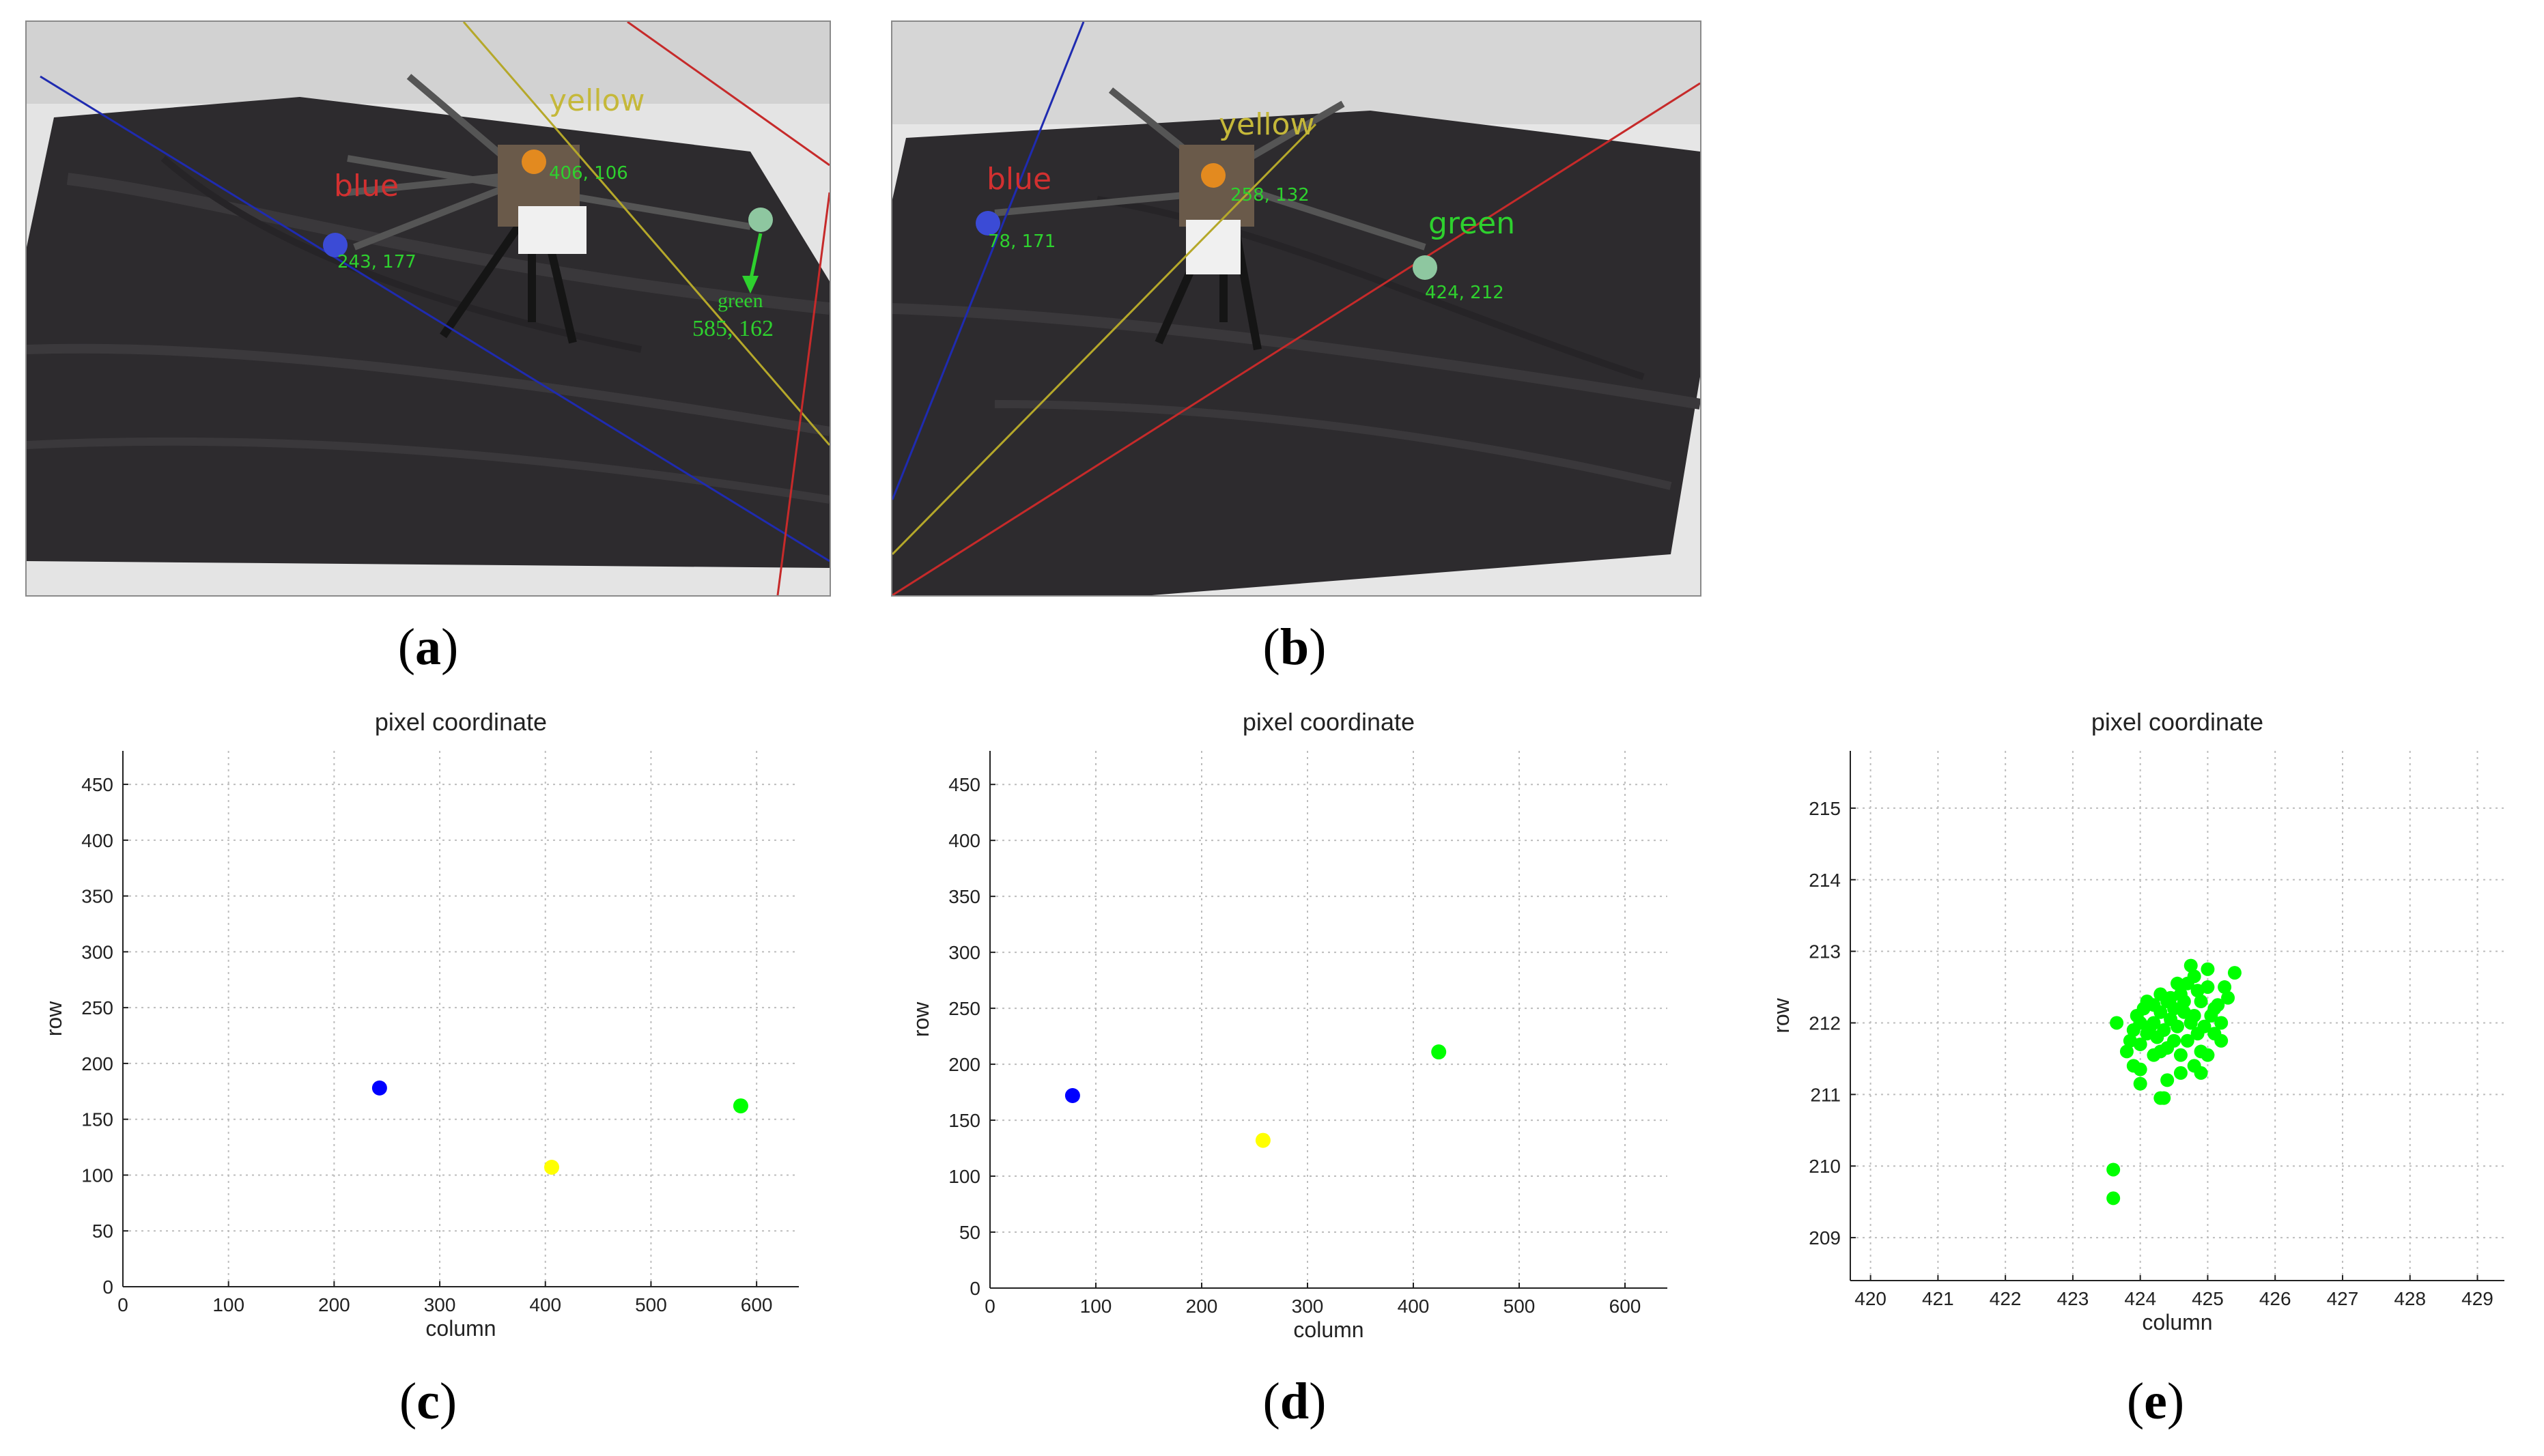 The image size is (2544, 1456). What do you see at coordinates (1825, 1022) in the screenshot?
I see `chart-e-y-tick-label: 212` at bounding box center [1825, 1022].